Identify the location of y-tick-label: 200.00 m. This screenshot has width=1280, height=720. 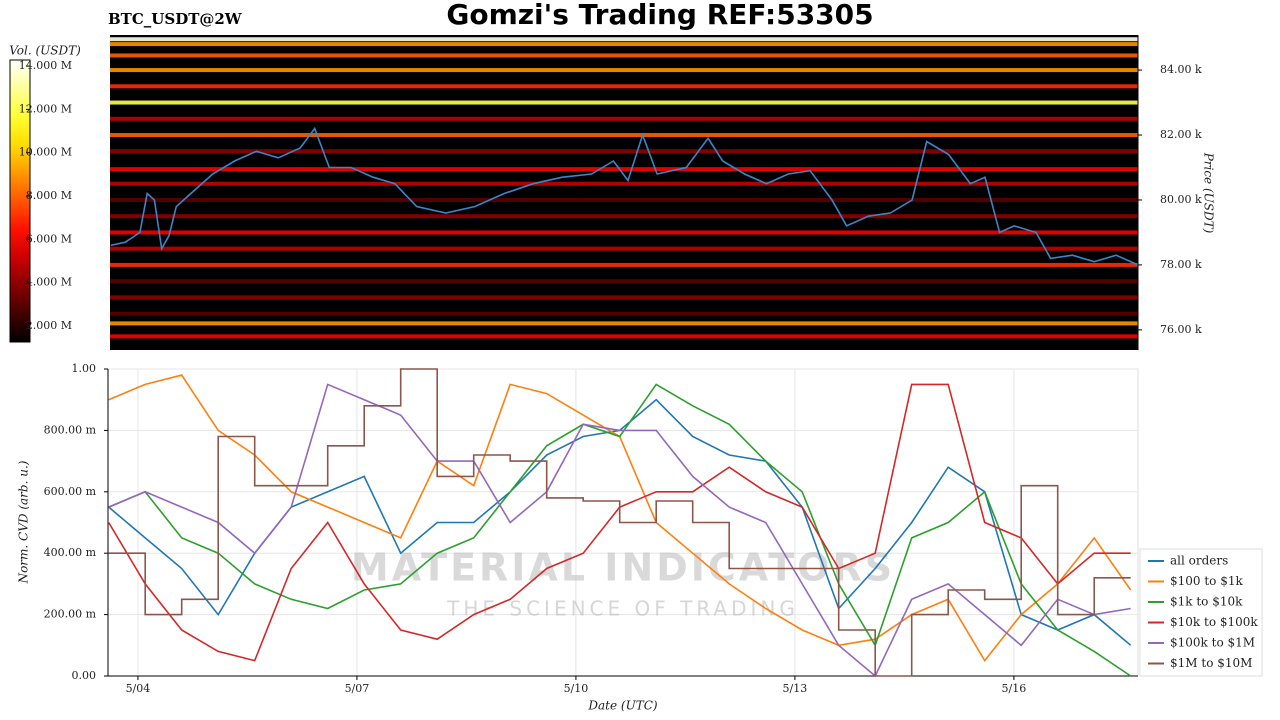
(70, 614).